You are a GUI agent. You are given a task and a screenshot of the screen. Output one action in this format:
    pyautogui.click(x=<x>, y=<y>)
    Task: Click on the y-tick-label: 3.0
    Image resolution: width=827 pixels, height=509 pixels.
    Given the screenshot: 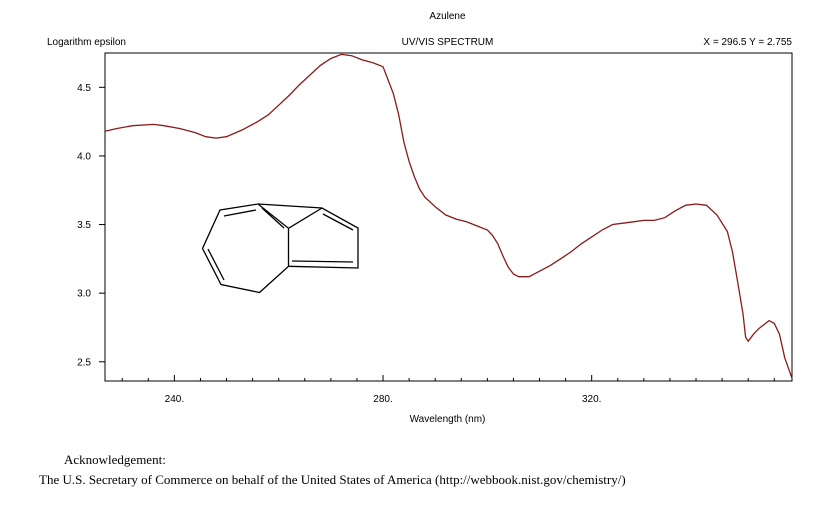 What is the action you would take?
    pyautogui.click(x=84, y=294)
    